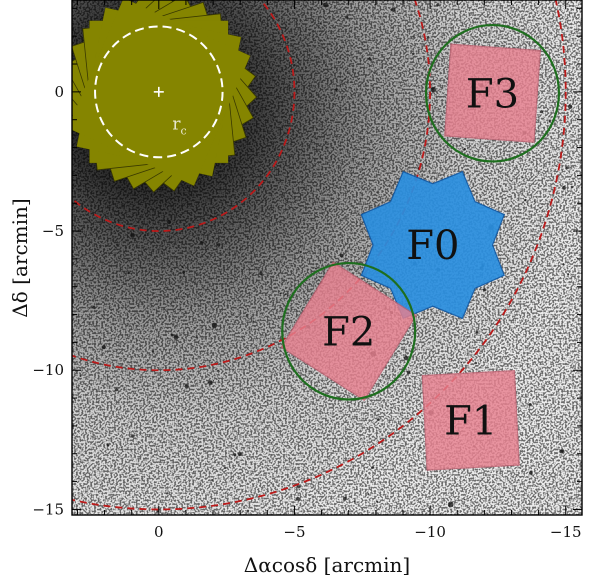 The height and width of the screenshot is (580, 589). What do you see at coordinates (48, 509) in the screenshot?
I see `y-tick-label: −15` at bounding box center [48, 509].